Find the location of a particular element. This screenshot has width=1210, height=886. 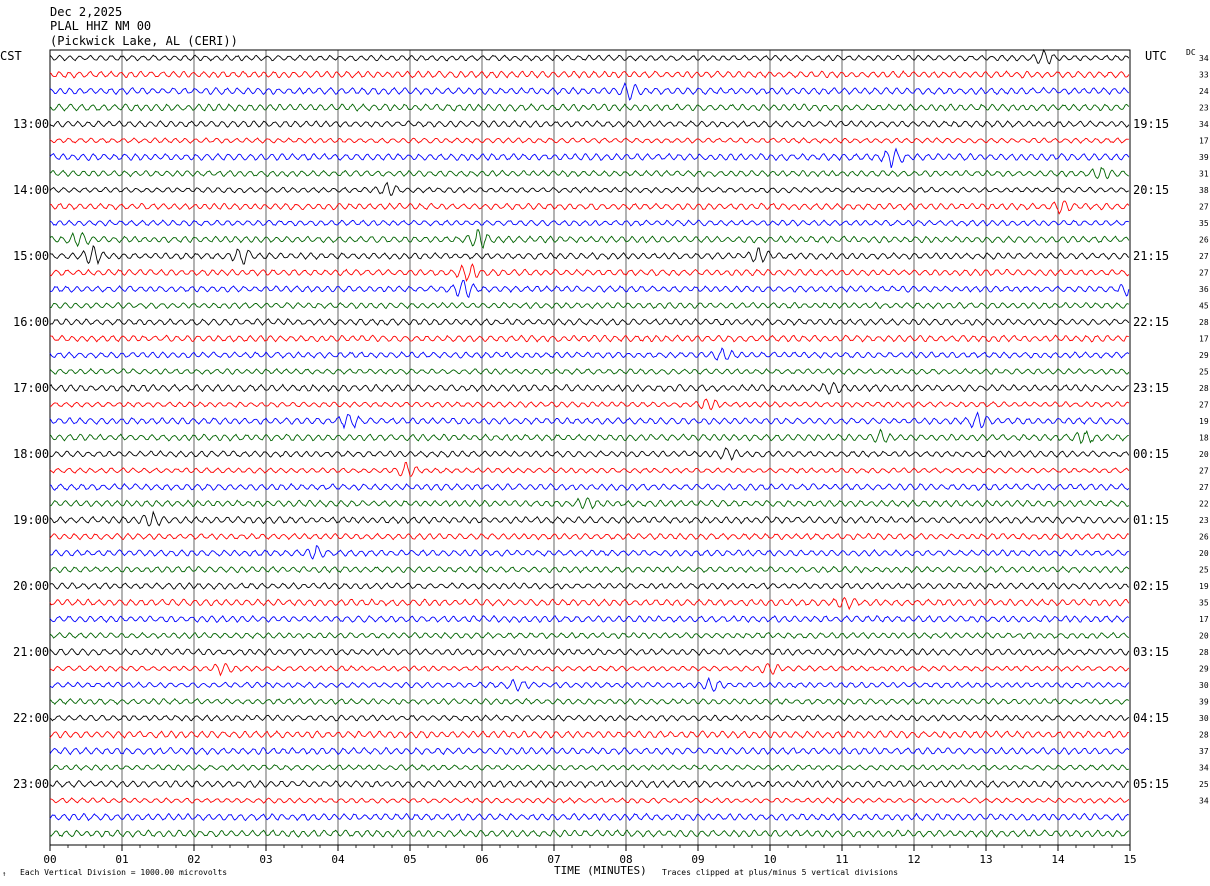

x-tick-label: 12 is located at coordinates (913, 859).